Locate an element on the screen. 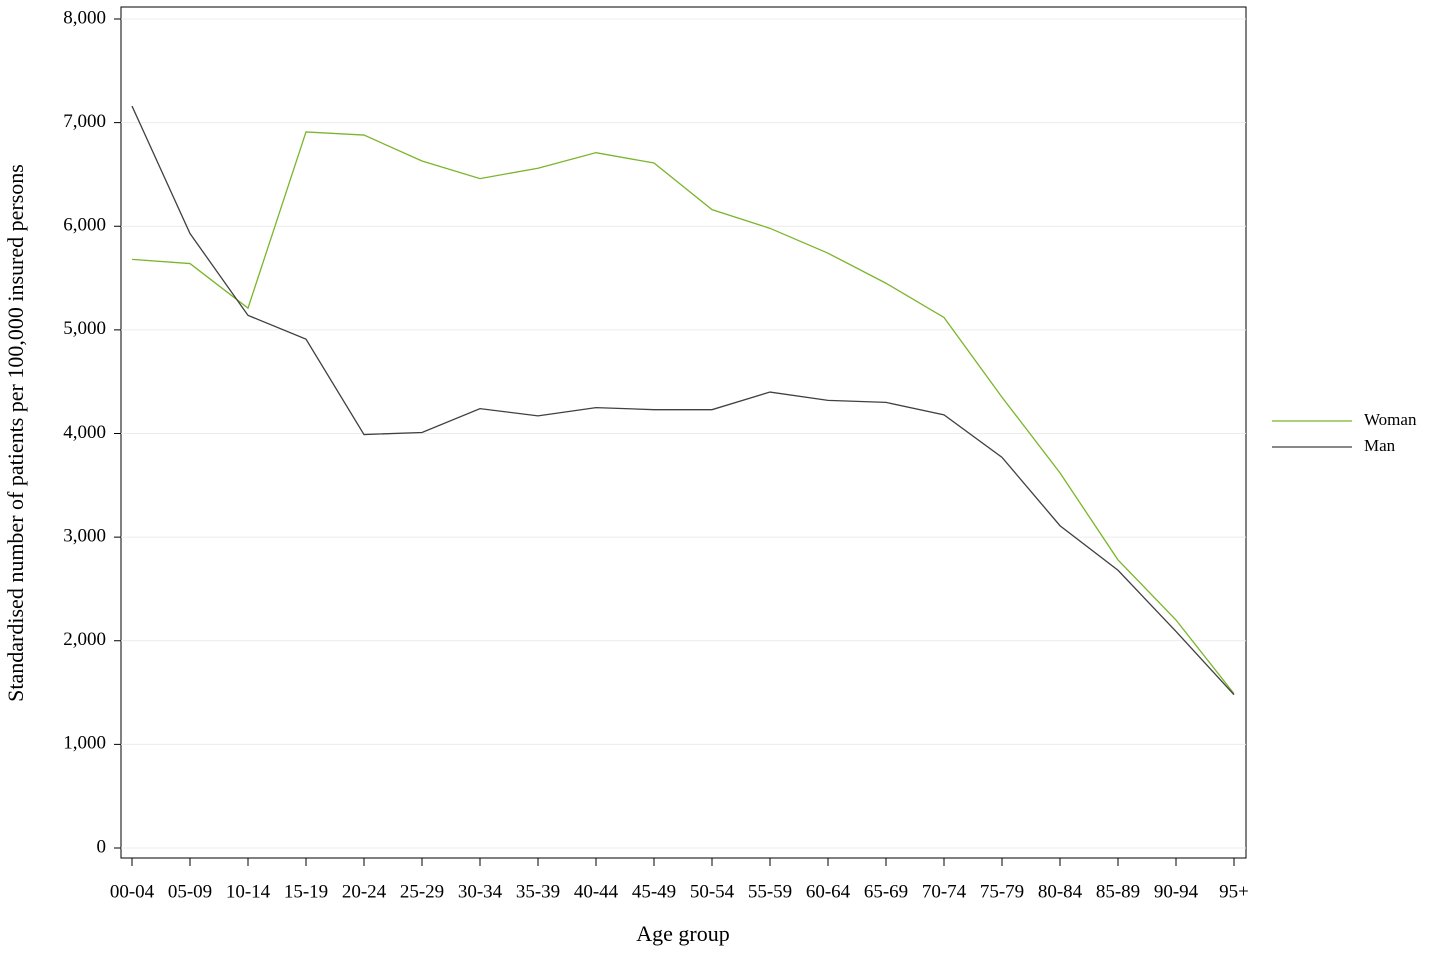 The image size is (1437, 956). x-tick-label: 85-89 is located at coordinates (1118, 891).